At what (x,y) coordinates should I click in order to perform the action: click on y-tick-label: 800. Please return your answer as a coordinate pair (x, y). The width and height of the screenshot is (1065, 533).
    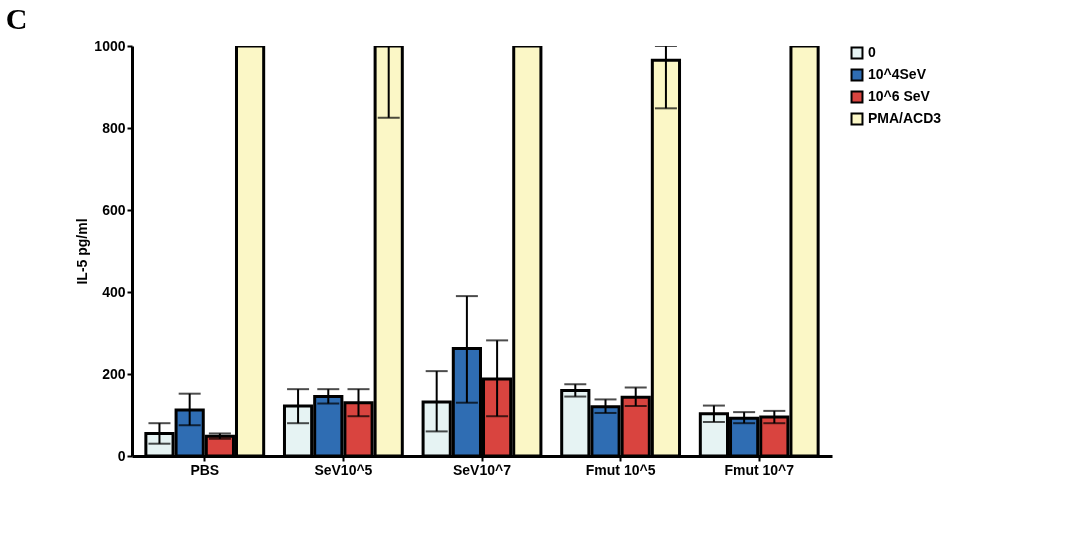
    Looking at the image, I should click on (114, 127).